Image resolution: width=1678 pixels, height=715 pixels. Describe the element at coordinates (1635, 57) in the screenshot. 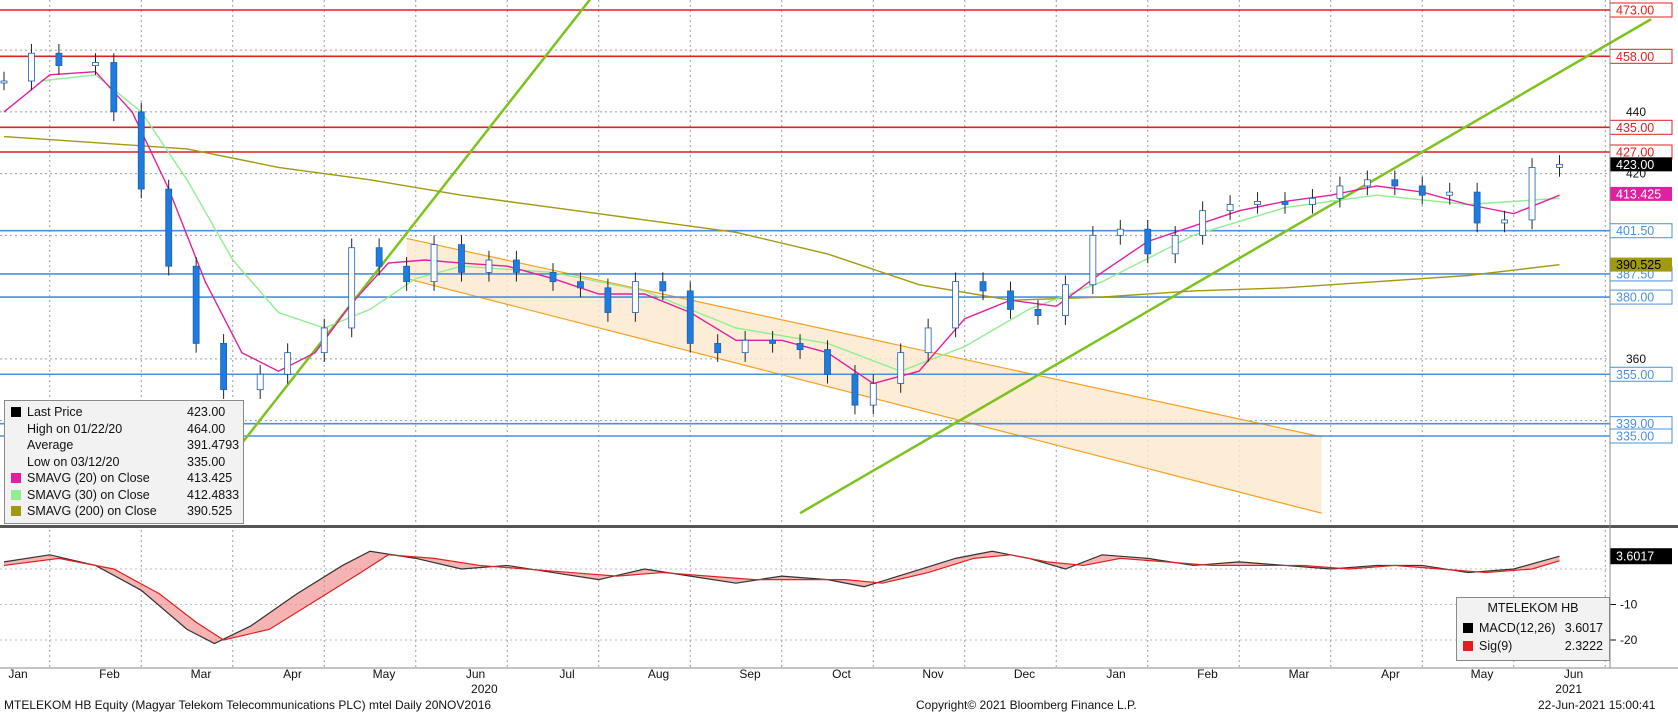

I see `level-label: 458.00` at that location.